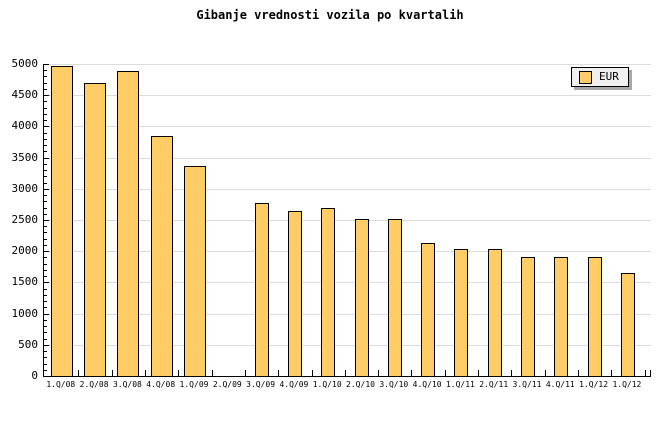  What do you see at coordinates (585, 77) in the screenshot?
I see `legend-swatch-eur` at bounding box center [585, 77].